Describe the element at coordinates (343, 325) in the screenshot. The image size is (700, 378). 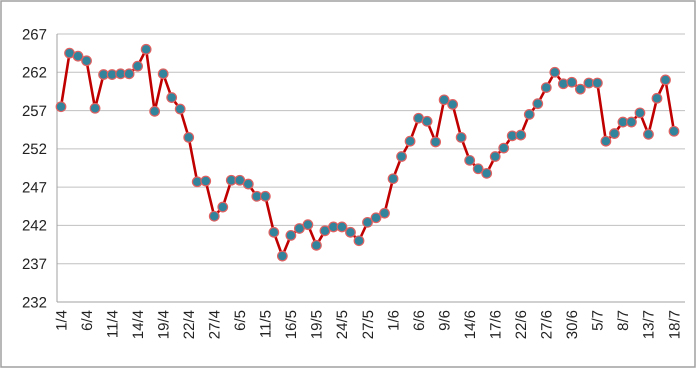
I see `x-tick-label: 24/5` at that location.